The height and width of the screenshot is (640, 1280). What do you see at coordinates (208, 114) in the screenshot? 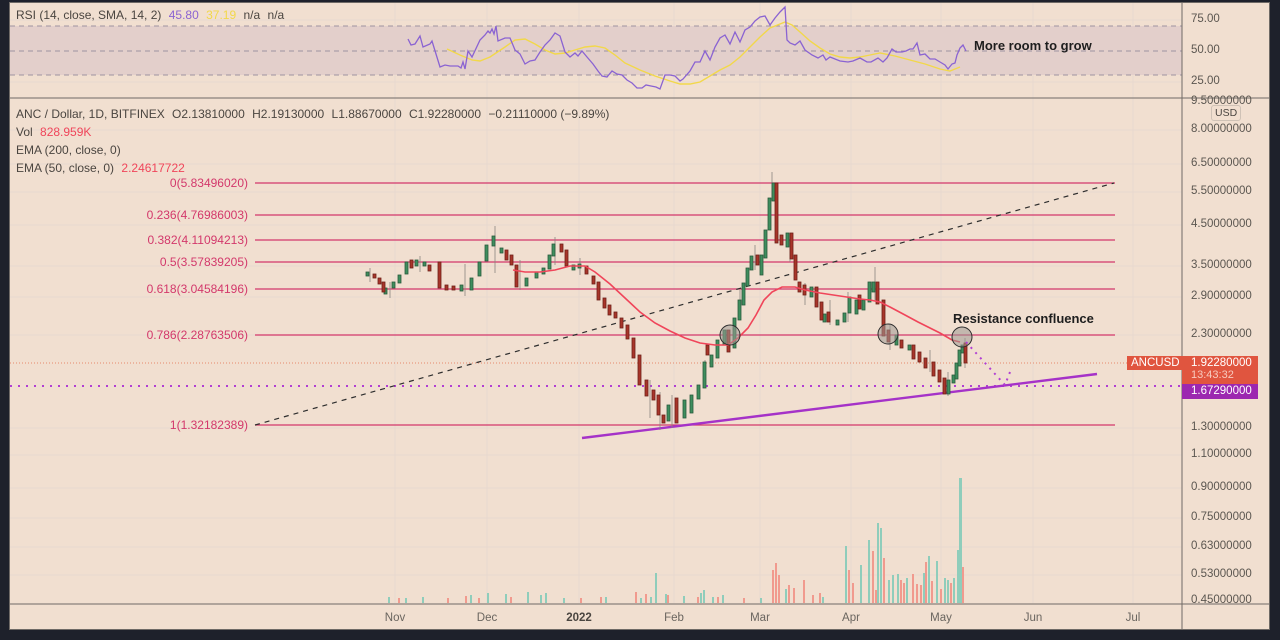
I see `open-value: O2.13810000` at bounding box center [208, 114].